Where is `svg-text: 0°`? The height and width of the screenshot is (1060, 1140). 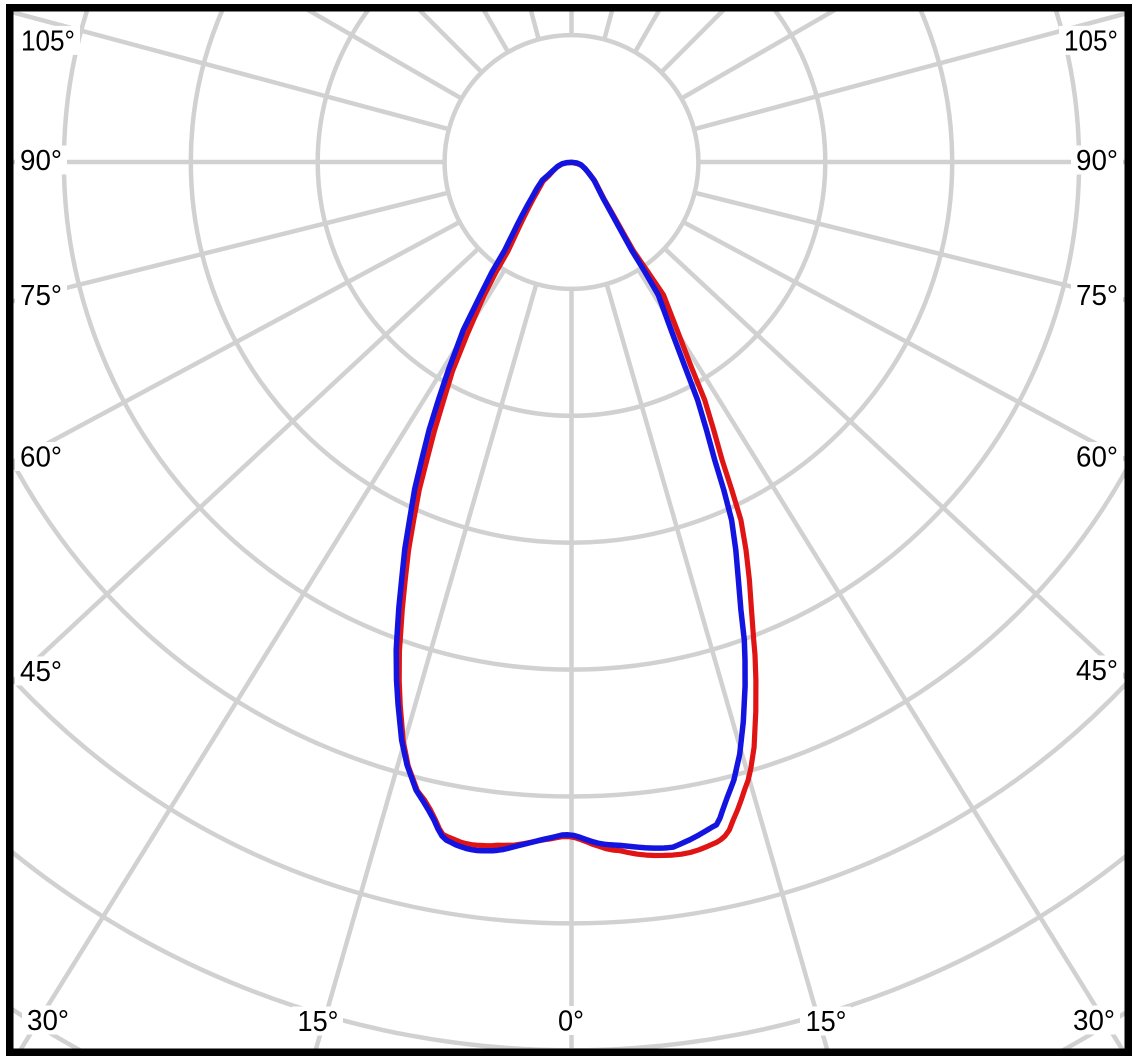
svg-text: 0° is located at coordinates (571, 1022).